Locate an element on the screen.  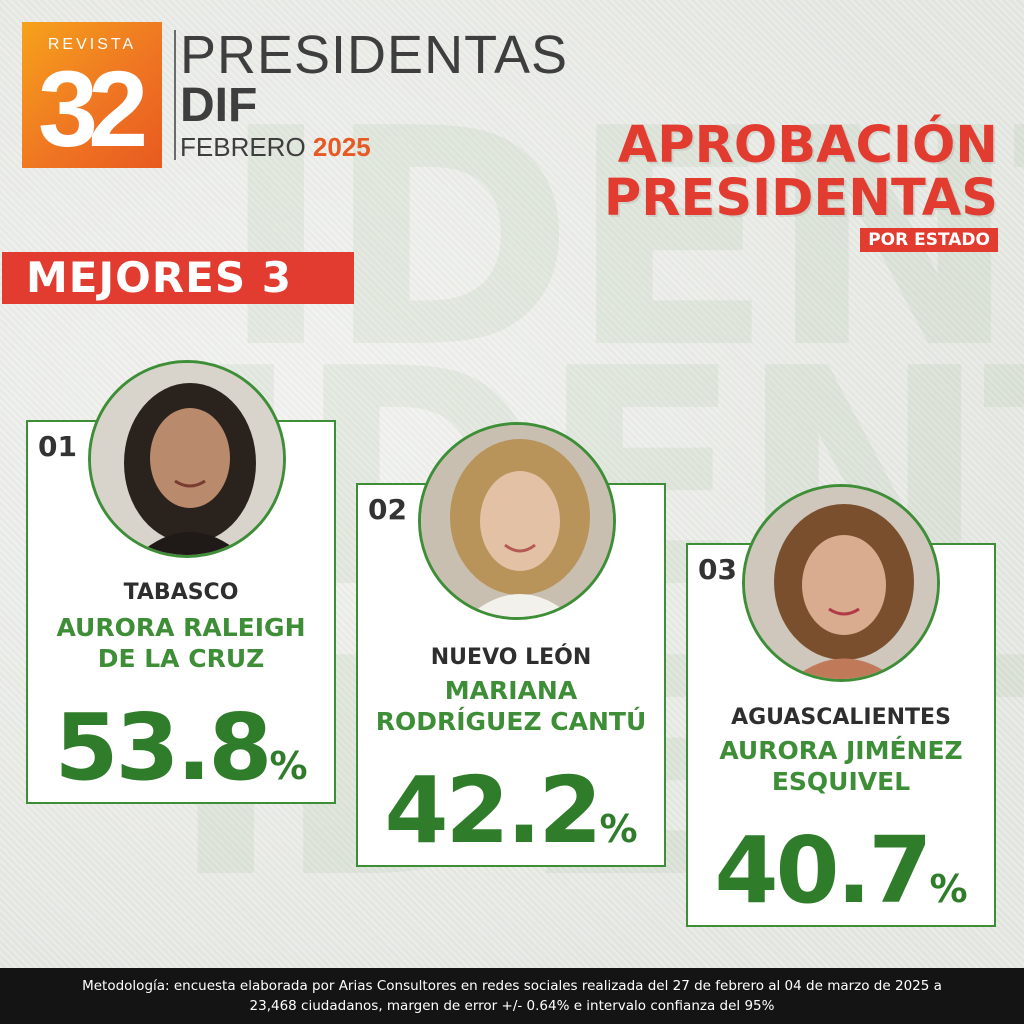
header-year: 2025 is located at coordinates (341, 147).